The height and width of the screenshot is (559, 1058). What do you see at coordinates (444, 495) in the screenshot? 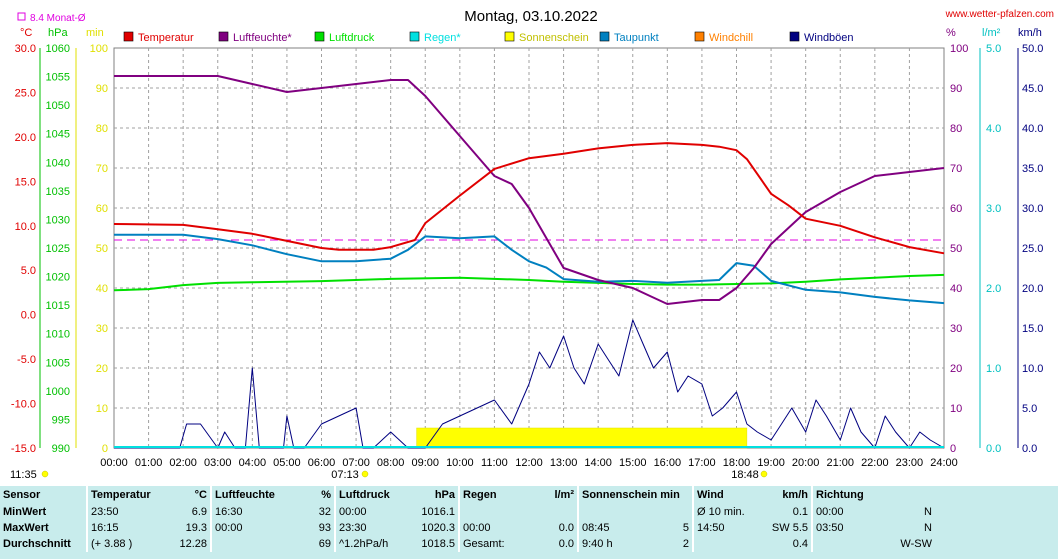
I see `hdr-press-unit: hPa` at bounding box center [444, 495].